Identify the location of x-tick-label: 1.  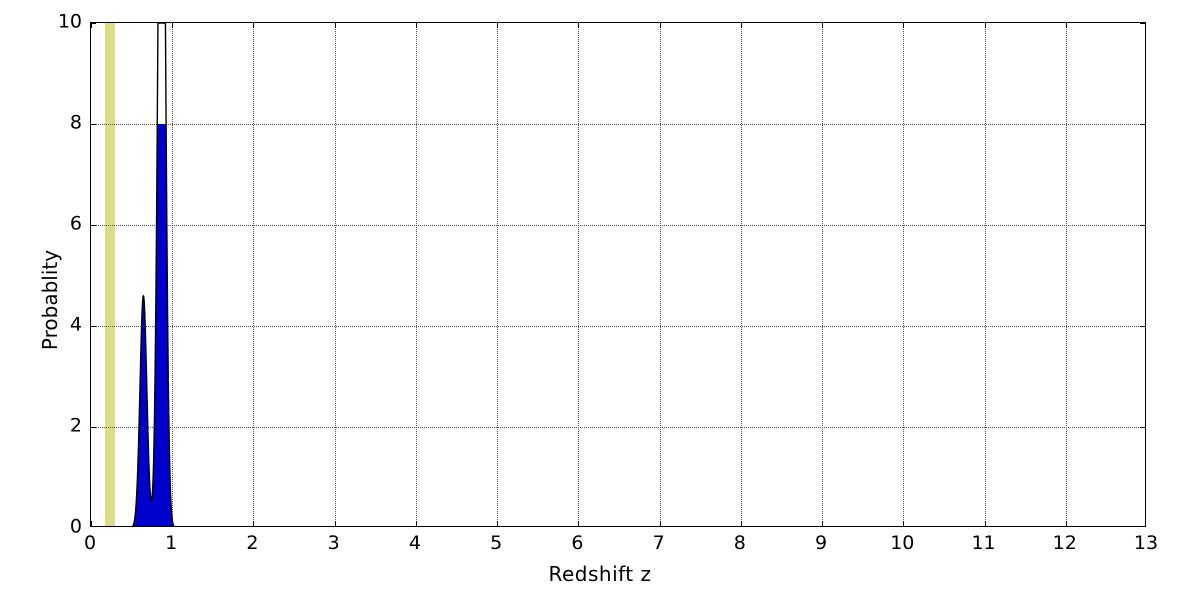
(171, 543).